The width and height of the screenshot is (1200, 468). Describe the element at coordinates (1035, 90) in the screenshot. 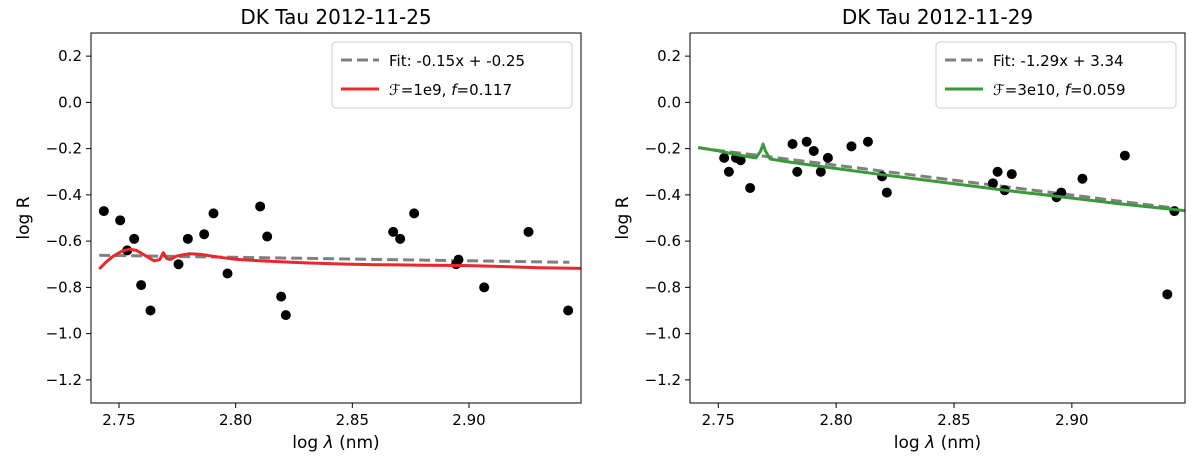

I see `legend-model-text1: =3e10,` at that location.